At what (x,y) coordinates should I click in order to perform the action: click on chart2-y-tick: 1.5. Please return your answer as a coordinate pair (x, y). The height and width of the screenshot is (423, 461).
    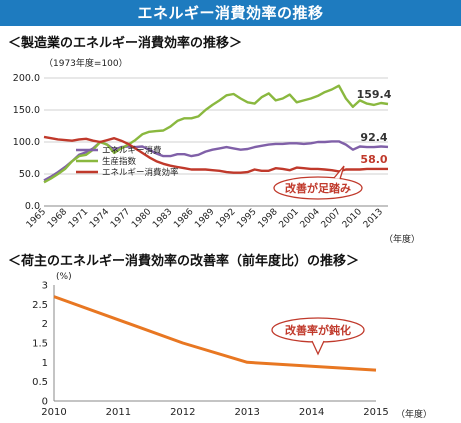
    Looking at the image, I should click on (40, 344).